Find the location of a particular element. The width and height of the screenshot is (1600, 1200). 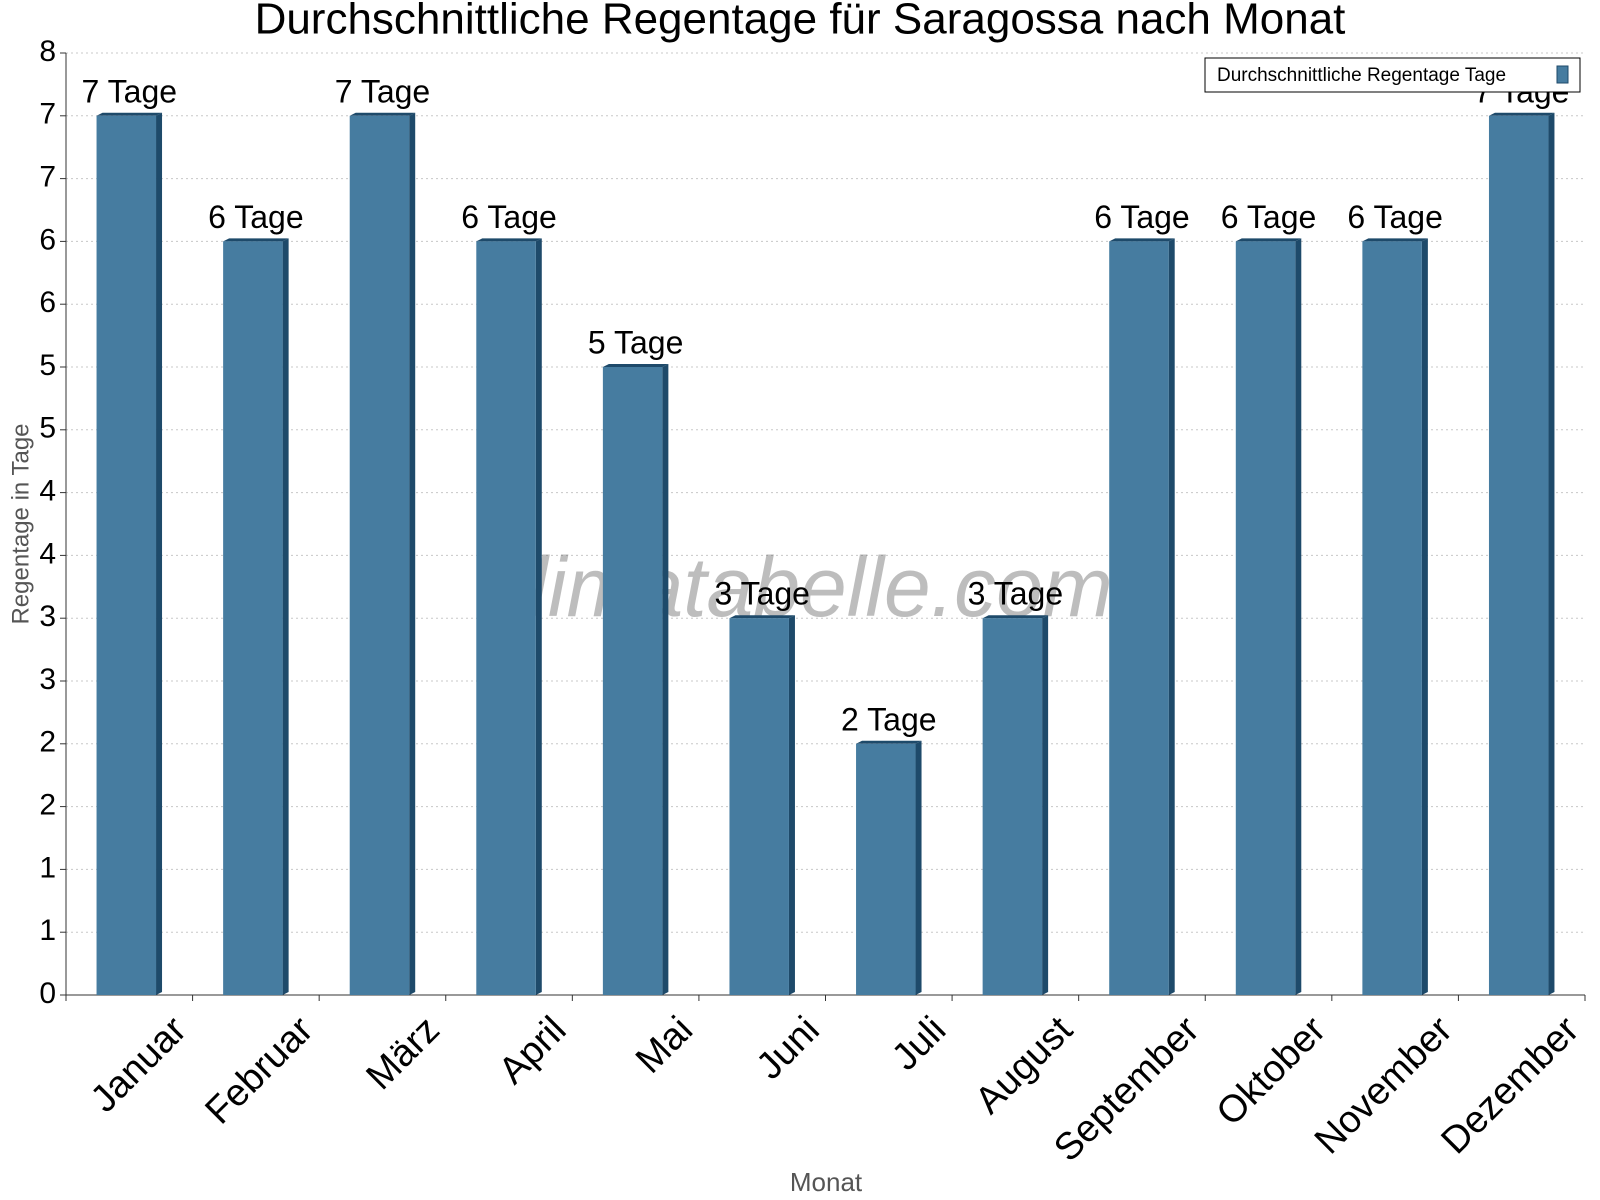

x-tick-label: Mai is located at coordinates (664, 1045).